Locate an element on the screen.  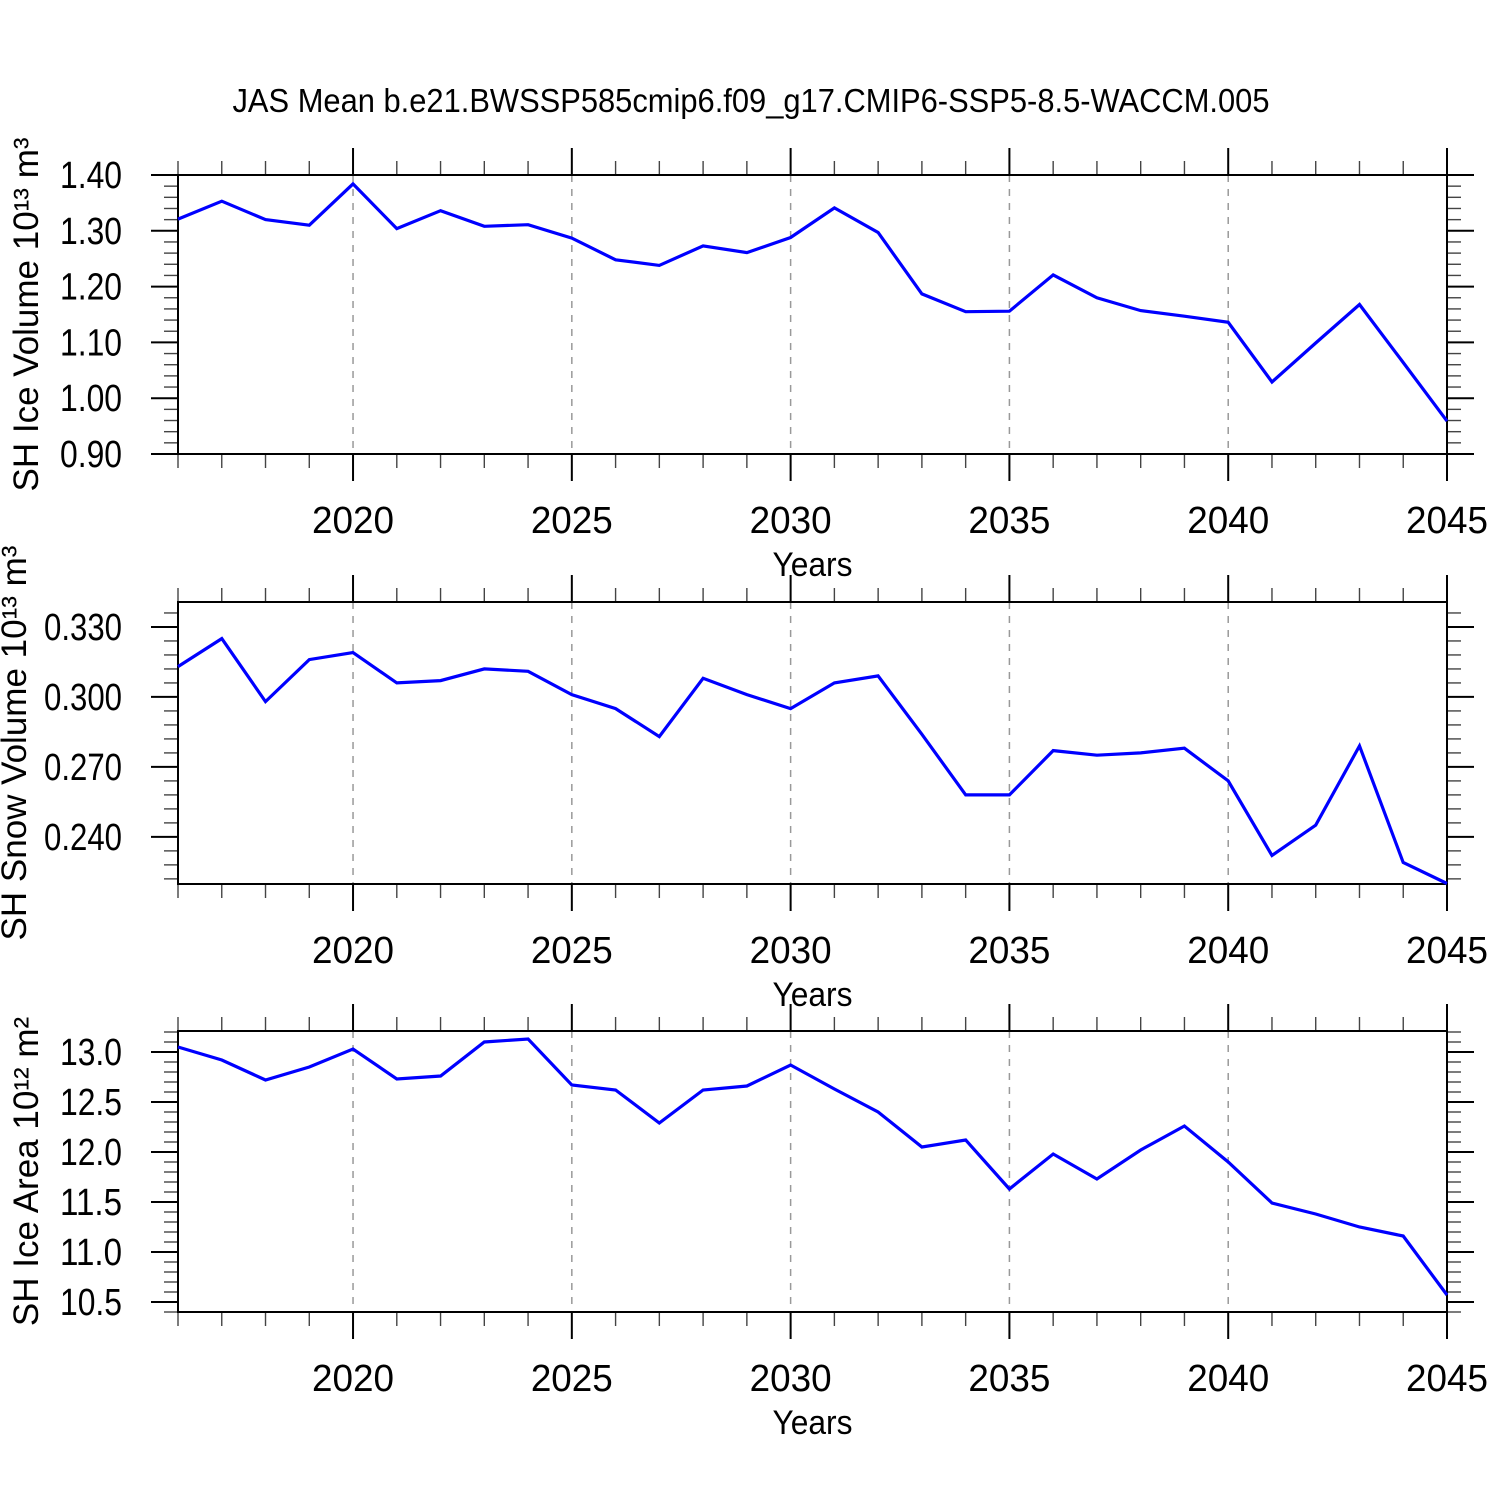
y-tick-label: 11.0 is located at coordinates (91, 1253).